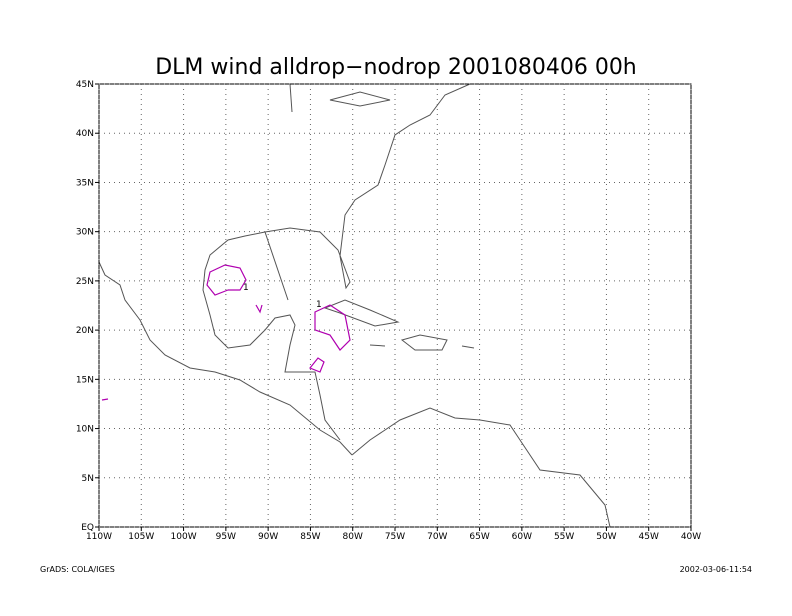 The height and width of the screenshot is (616, 792). What do you see at coordinates (88, 479) in the screenshot?
I see `y-tick-label: 5N` at bounding box center [88, 479].